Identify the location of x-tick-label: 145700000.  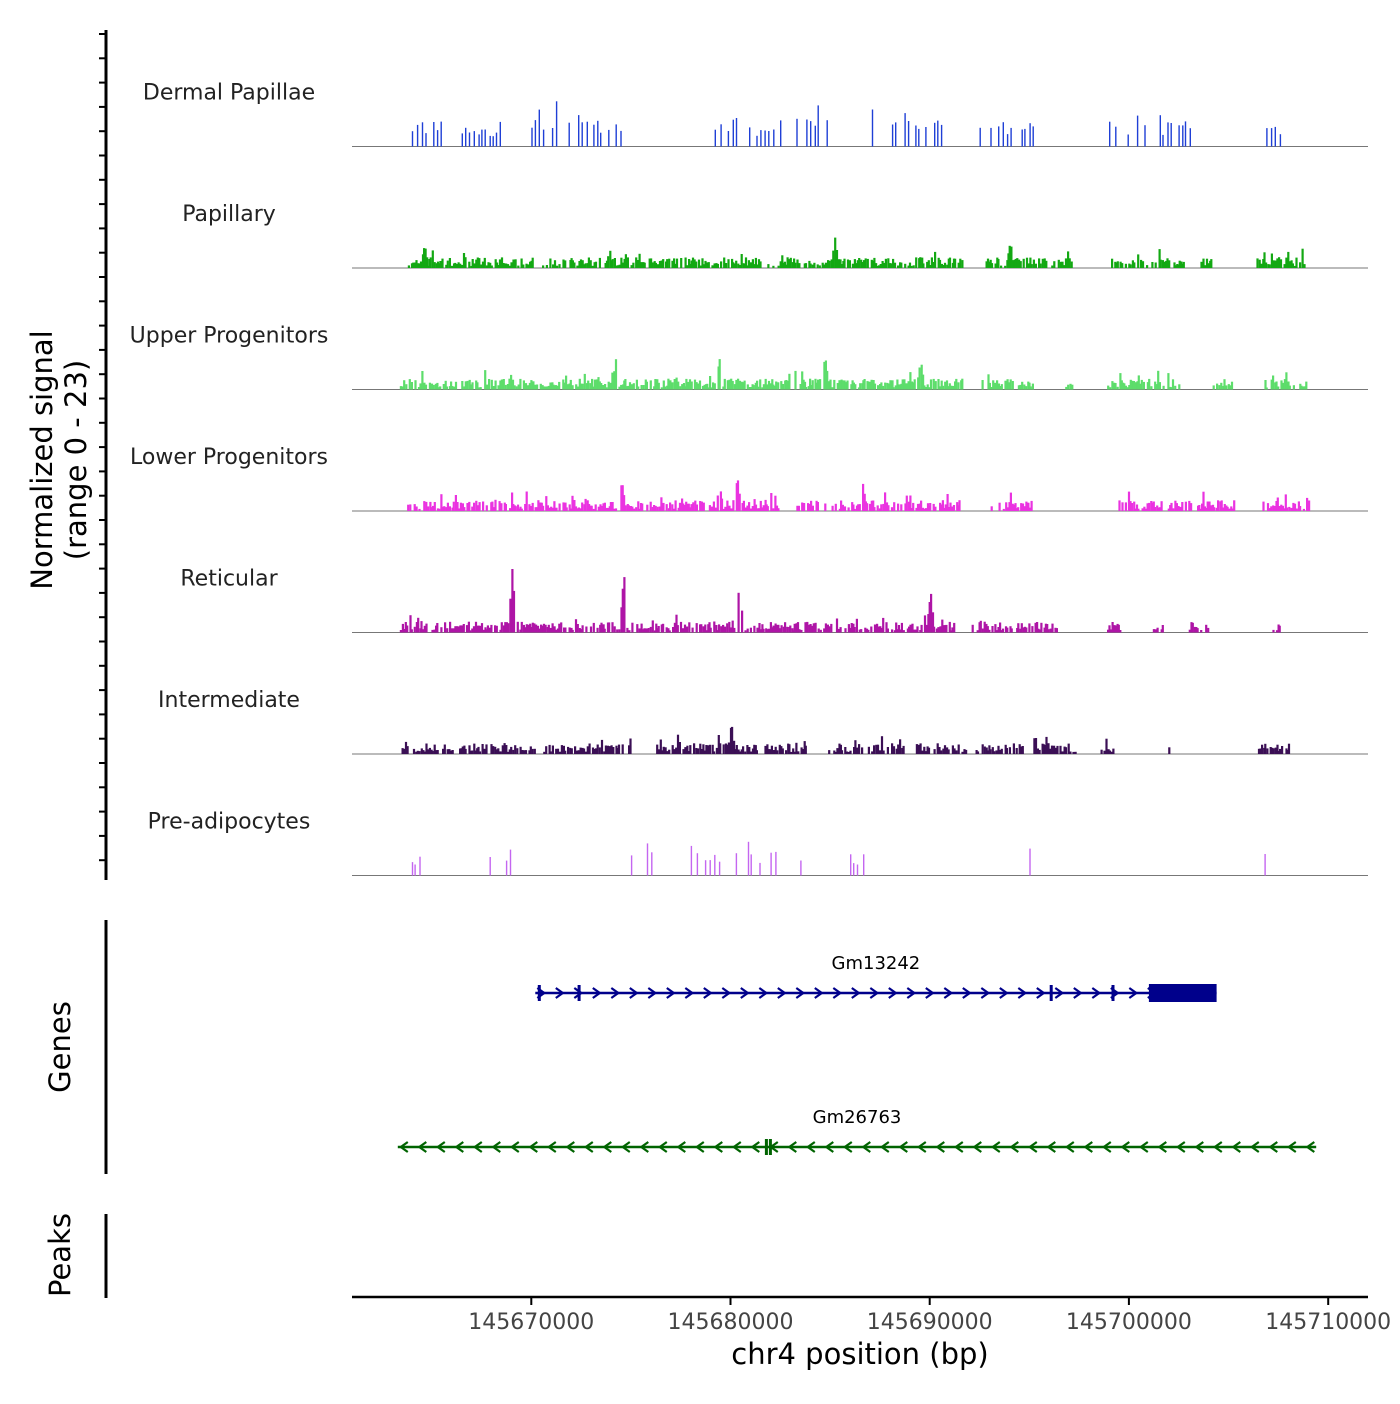
(1129, 1322).